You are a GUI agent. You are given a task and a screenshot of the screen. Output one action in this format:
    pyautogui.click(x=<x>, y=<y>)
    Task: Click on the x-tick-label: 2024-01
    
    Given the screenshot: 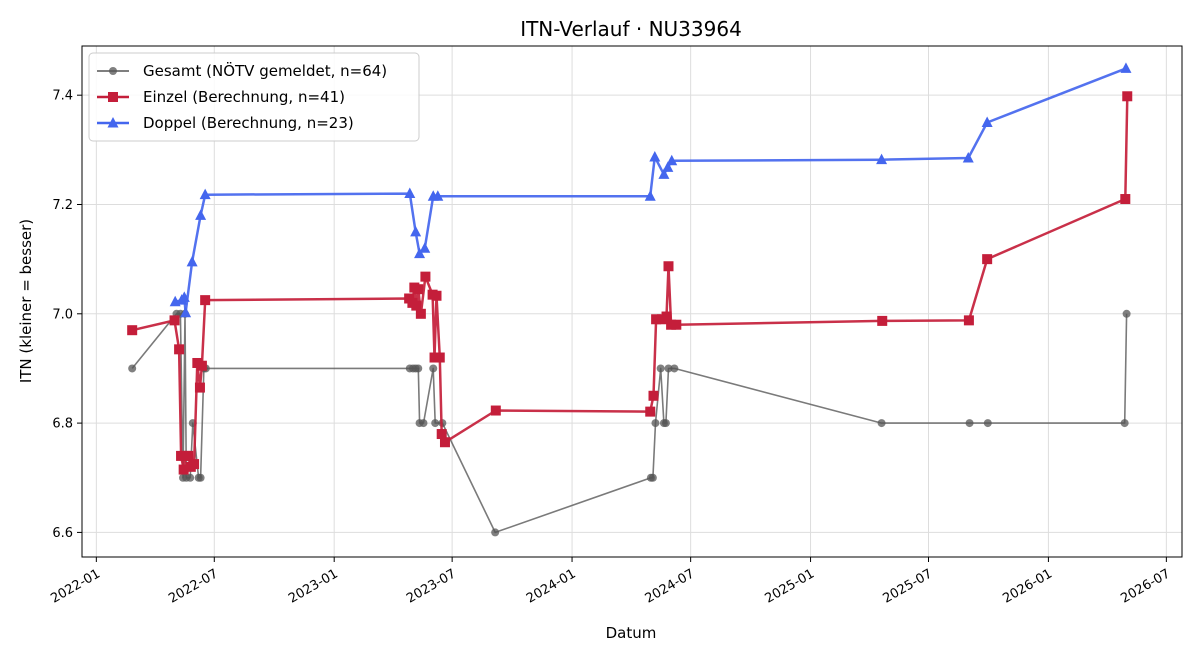 What is the action you would take?
    pyautogui.click(x=551, y=586)
    